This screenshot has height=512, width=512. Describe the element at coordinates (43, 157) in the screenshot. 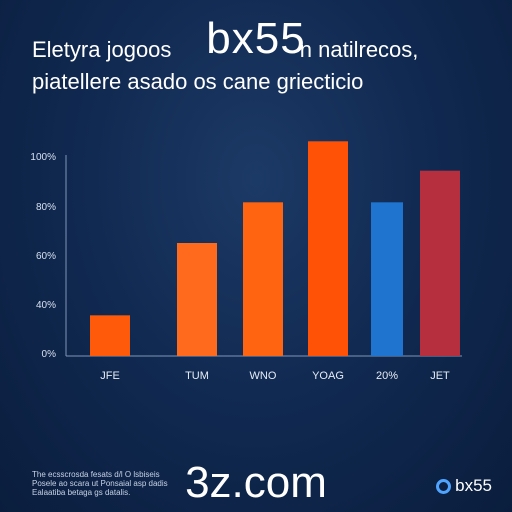

I see `y-tick-label: 100%` at that location.